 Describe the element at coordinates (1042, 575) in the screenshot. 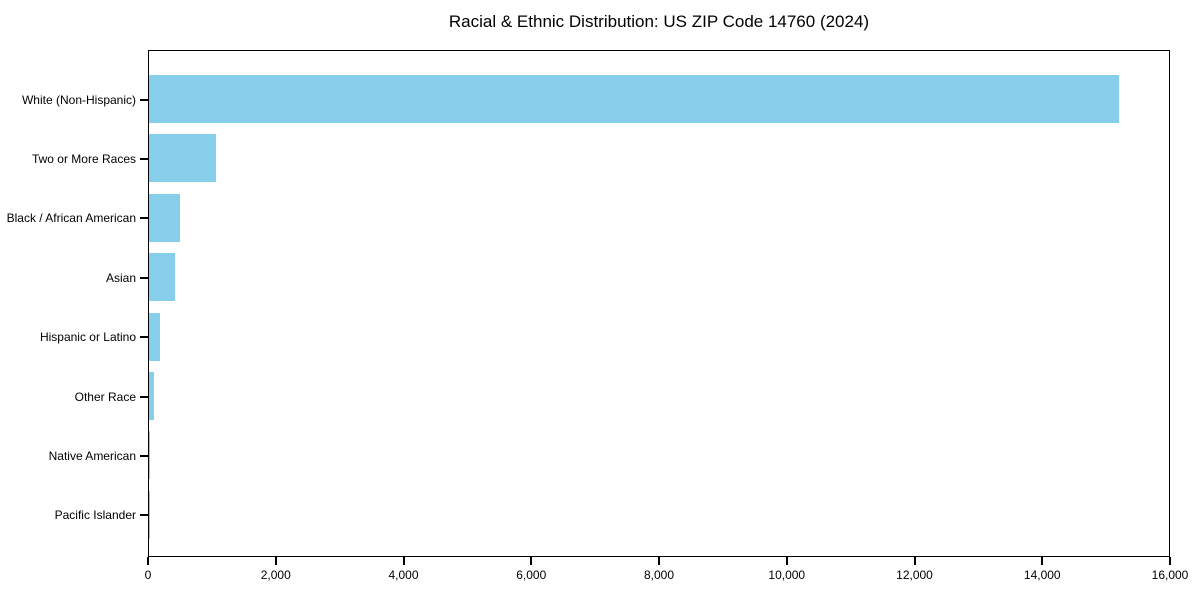

I see `x-tick-label: 14,000` at that location.